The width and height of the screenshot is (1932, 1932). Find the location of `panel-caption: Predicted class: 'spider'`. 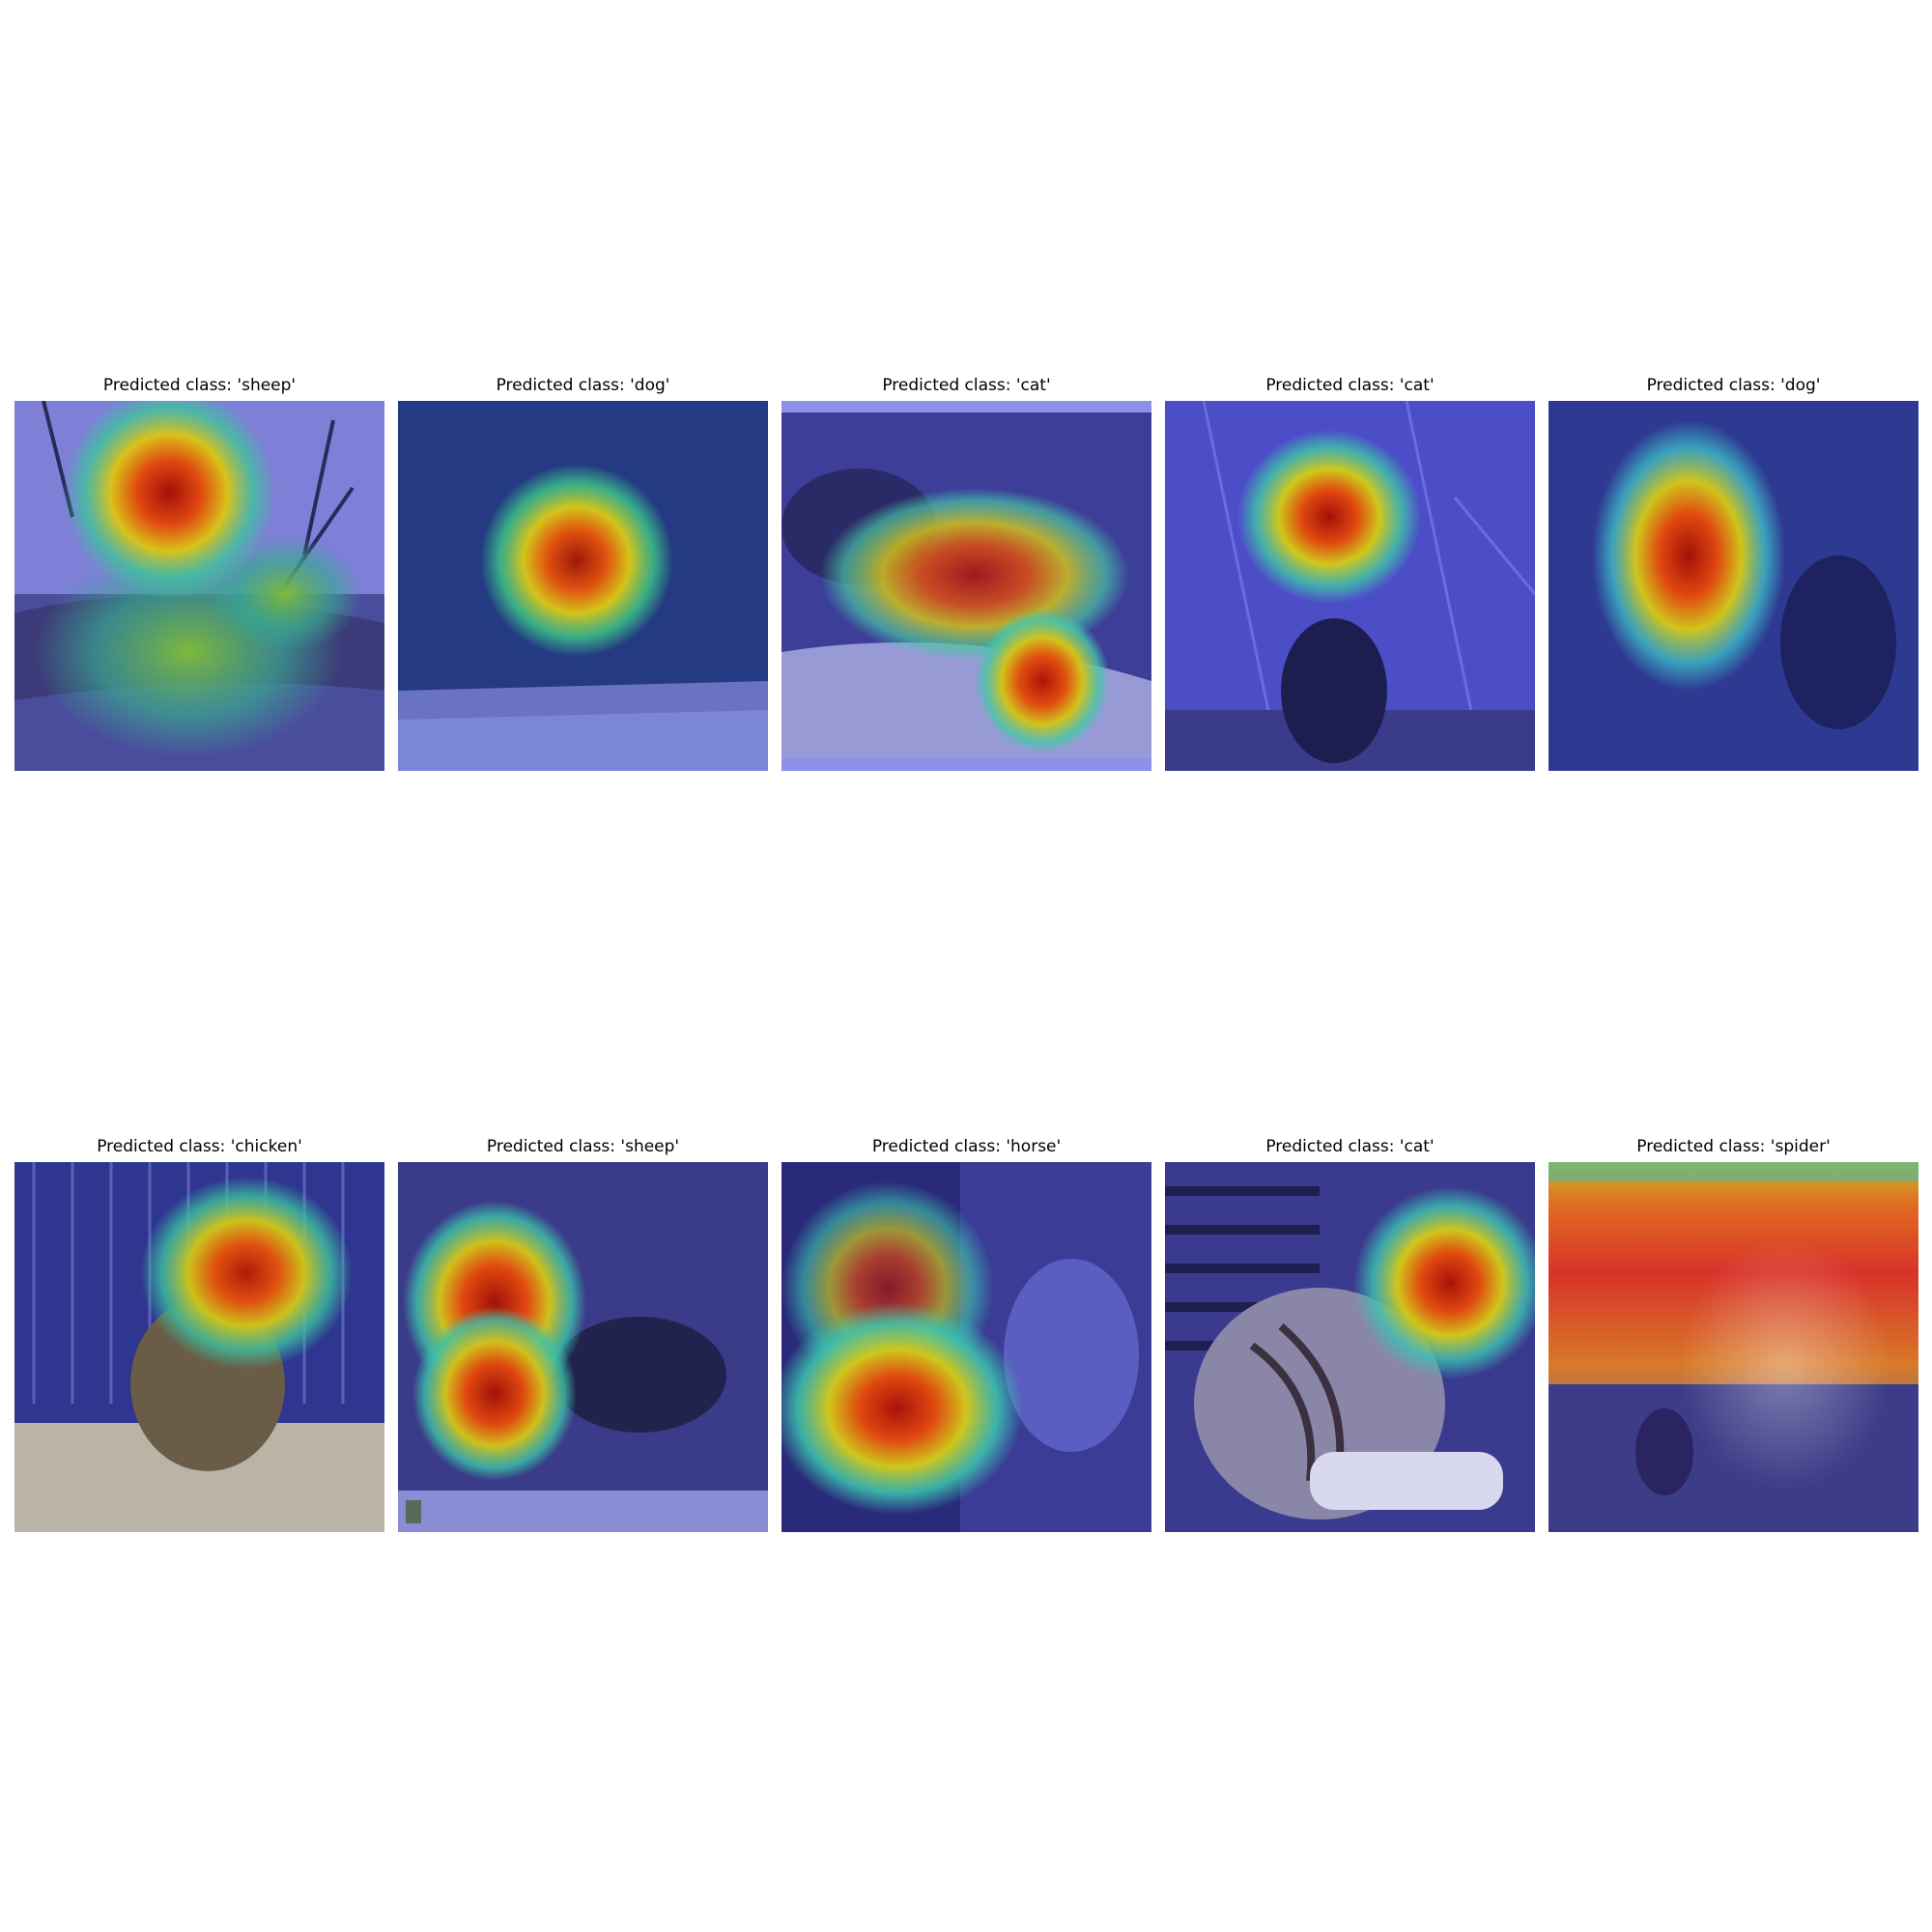

panel-caption: Predicted class: 'spider' is located at coordinates (1733, 1146).